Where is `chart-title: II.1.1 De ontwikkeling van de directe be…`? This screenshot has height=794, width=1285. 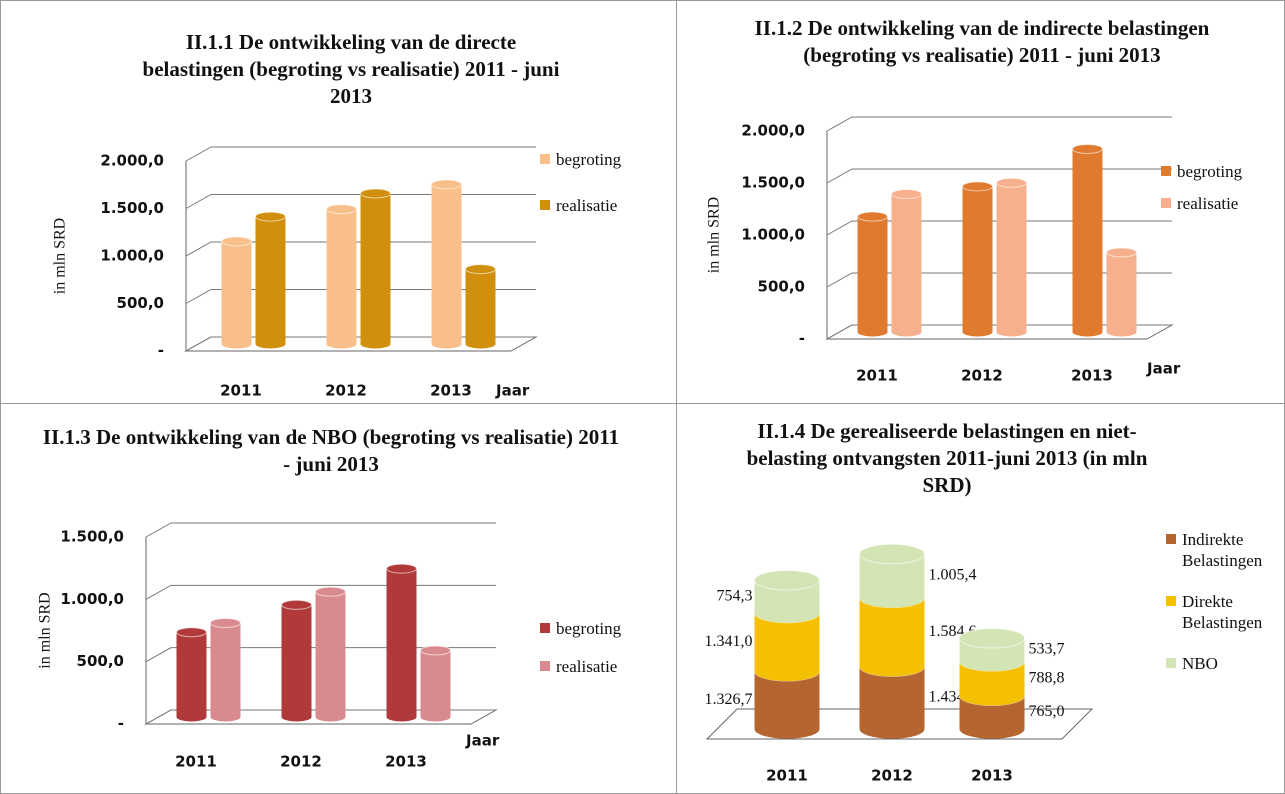
chart-title: II.1.1 De ontwikkeling van de directe be… is located at coordinates (351, 69).